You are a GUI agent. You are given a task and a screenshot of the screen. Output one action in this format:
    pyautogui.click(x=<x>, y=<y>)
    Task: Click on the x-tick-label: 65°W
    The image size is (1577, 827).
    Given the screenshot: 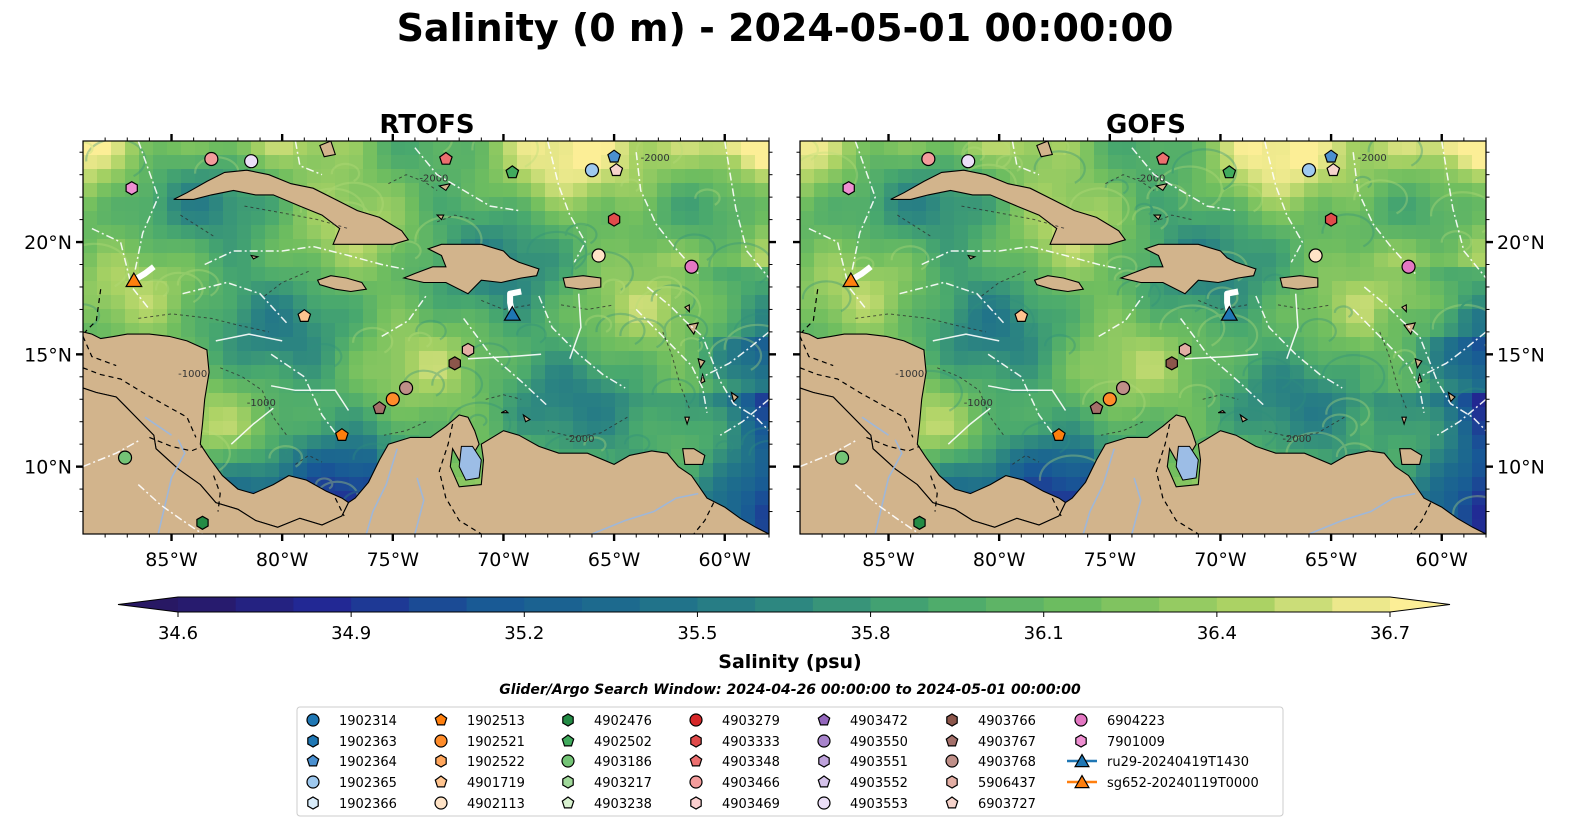 What is the action you would take?
    pyautogui.click(x=1331, y=560)
    